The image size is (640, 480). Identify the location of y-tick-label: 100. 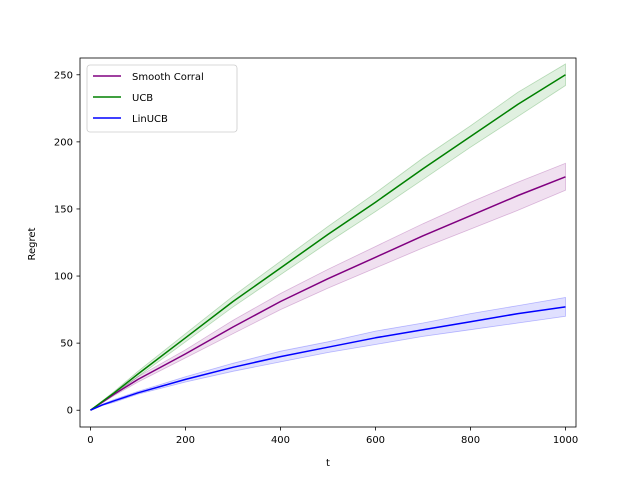
(63, 277).